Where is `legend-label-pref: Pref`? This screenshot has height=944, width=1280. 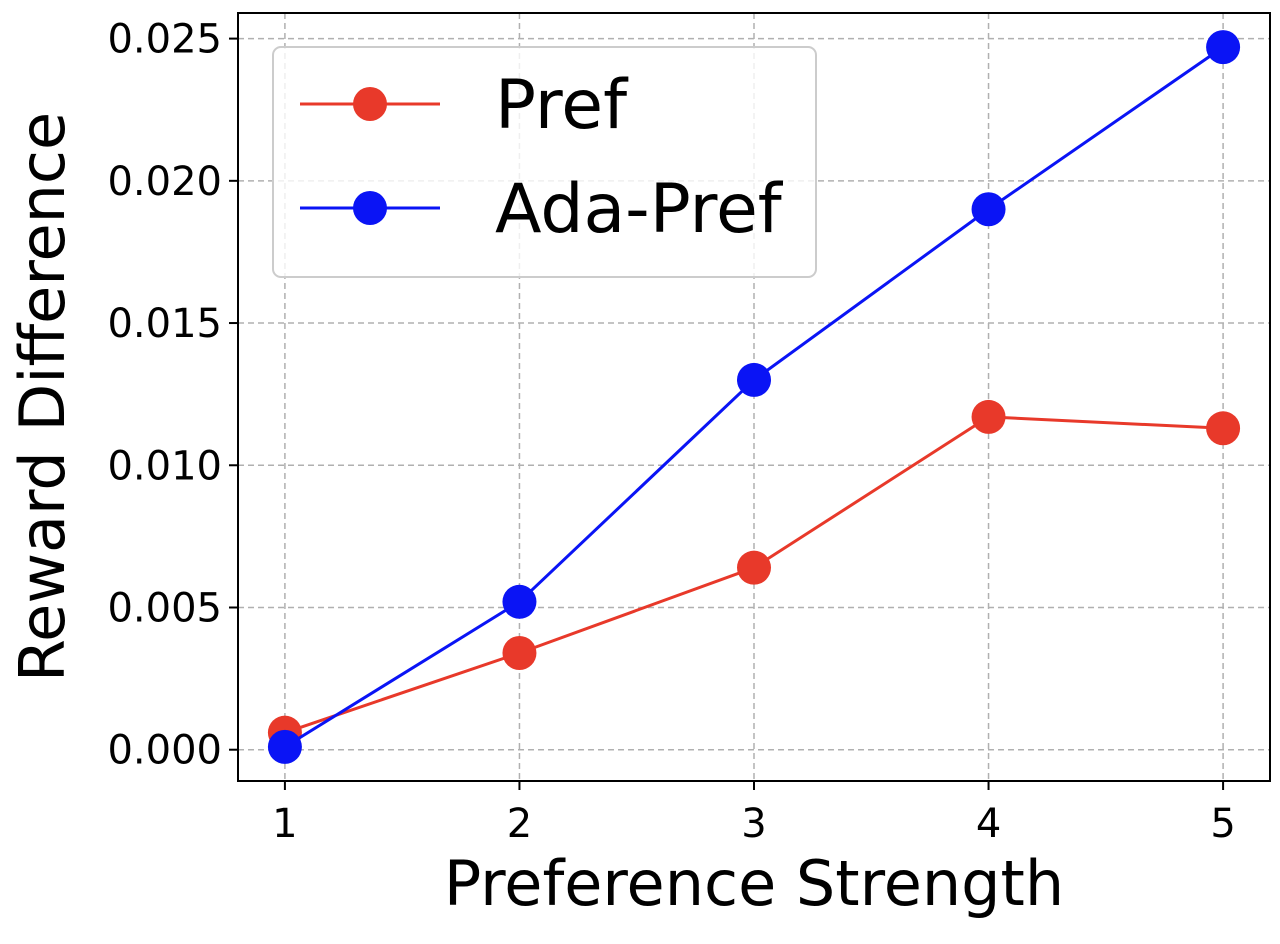 legend-label-pref: Pref is located at coordinates (562, 105).